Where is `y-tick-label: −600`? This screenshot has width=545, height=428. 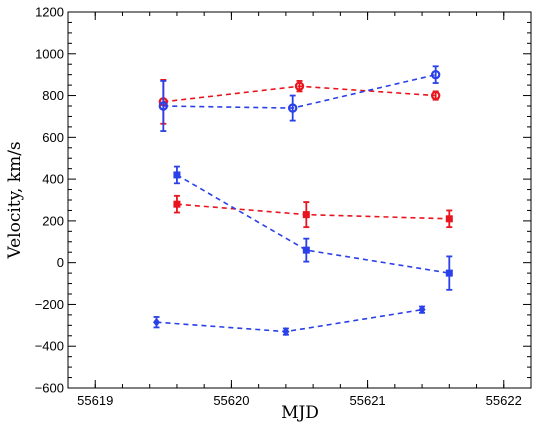
y-tick-label: −600 is located at coordinates (49, 388).